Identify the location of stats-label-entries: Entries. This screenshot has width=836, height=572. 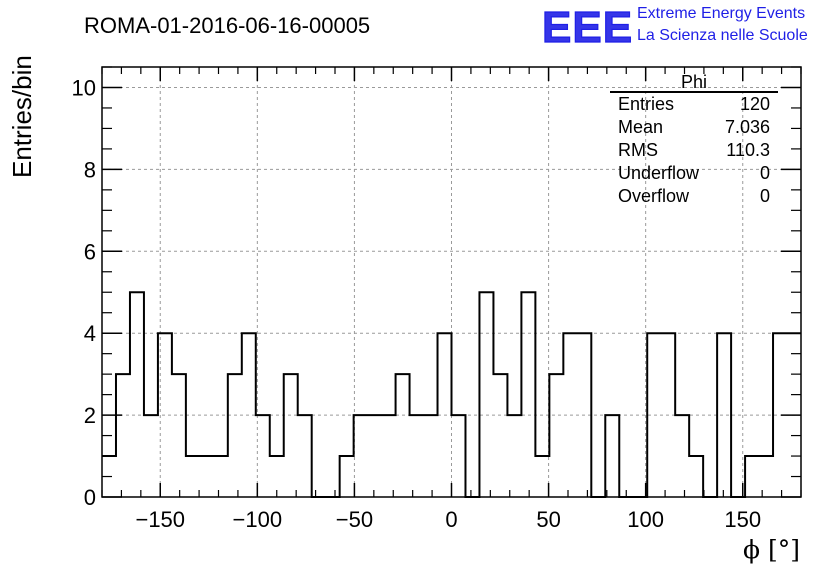
(646, 104).